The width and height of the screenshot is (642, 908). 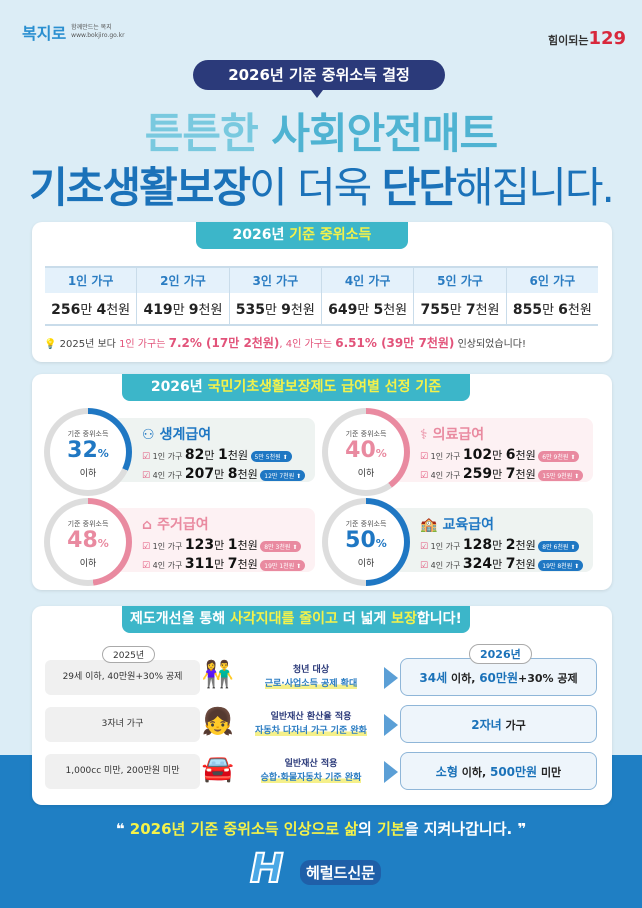 What do you see at coordinates (460, 309) in the screenshot?
I see `income-cell: 755만 7천원` at bounding box center [460, 309].